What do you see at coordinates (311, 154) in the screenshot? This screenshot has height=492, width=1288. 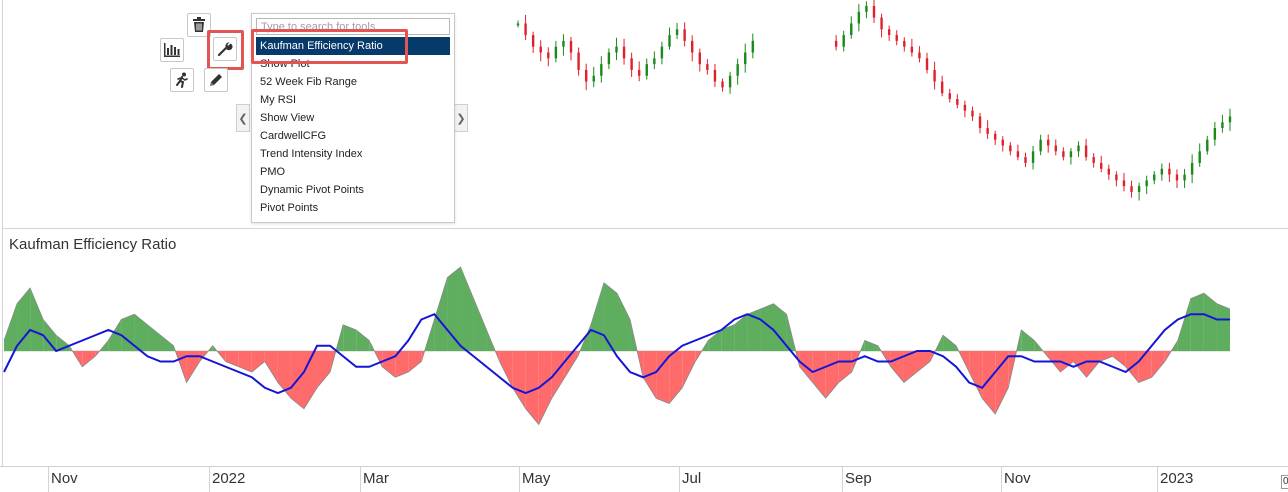 I see `tool-menu-item: Trend Intensity Index` at bounding box center [311, 154].